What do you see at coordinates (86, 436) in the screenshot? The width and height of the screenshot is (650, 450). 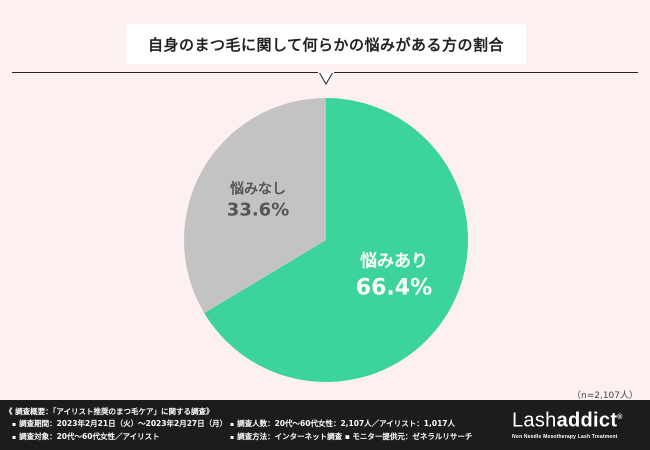 I see `survey-target: ▪ 調査対象：20代〜60代女性／アイリスト` at bounding box center [86, 436].